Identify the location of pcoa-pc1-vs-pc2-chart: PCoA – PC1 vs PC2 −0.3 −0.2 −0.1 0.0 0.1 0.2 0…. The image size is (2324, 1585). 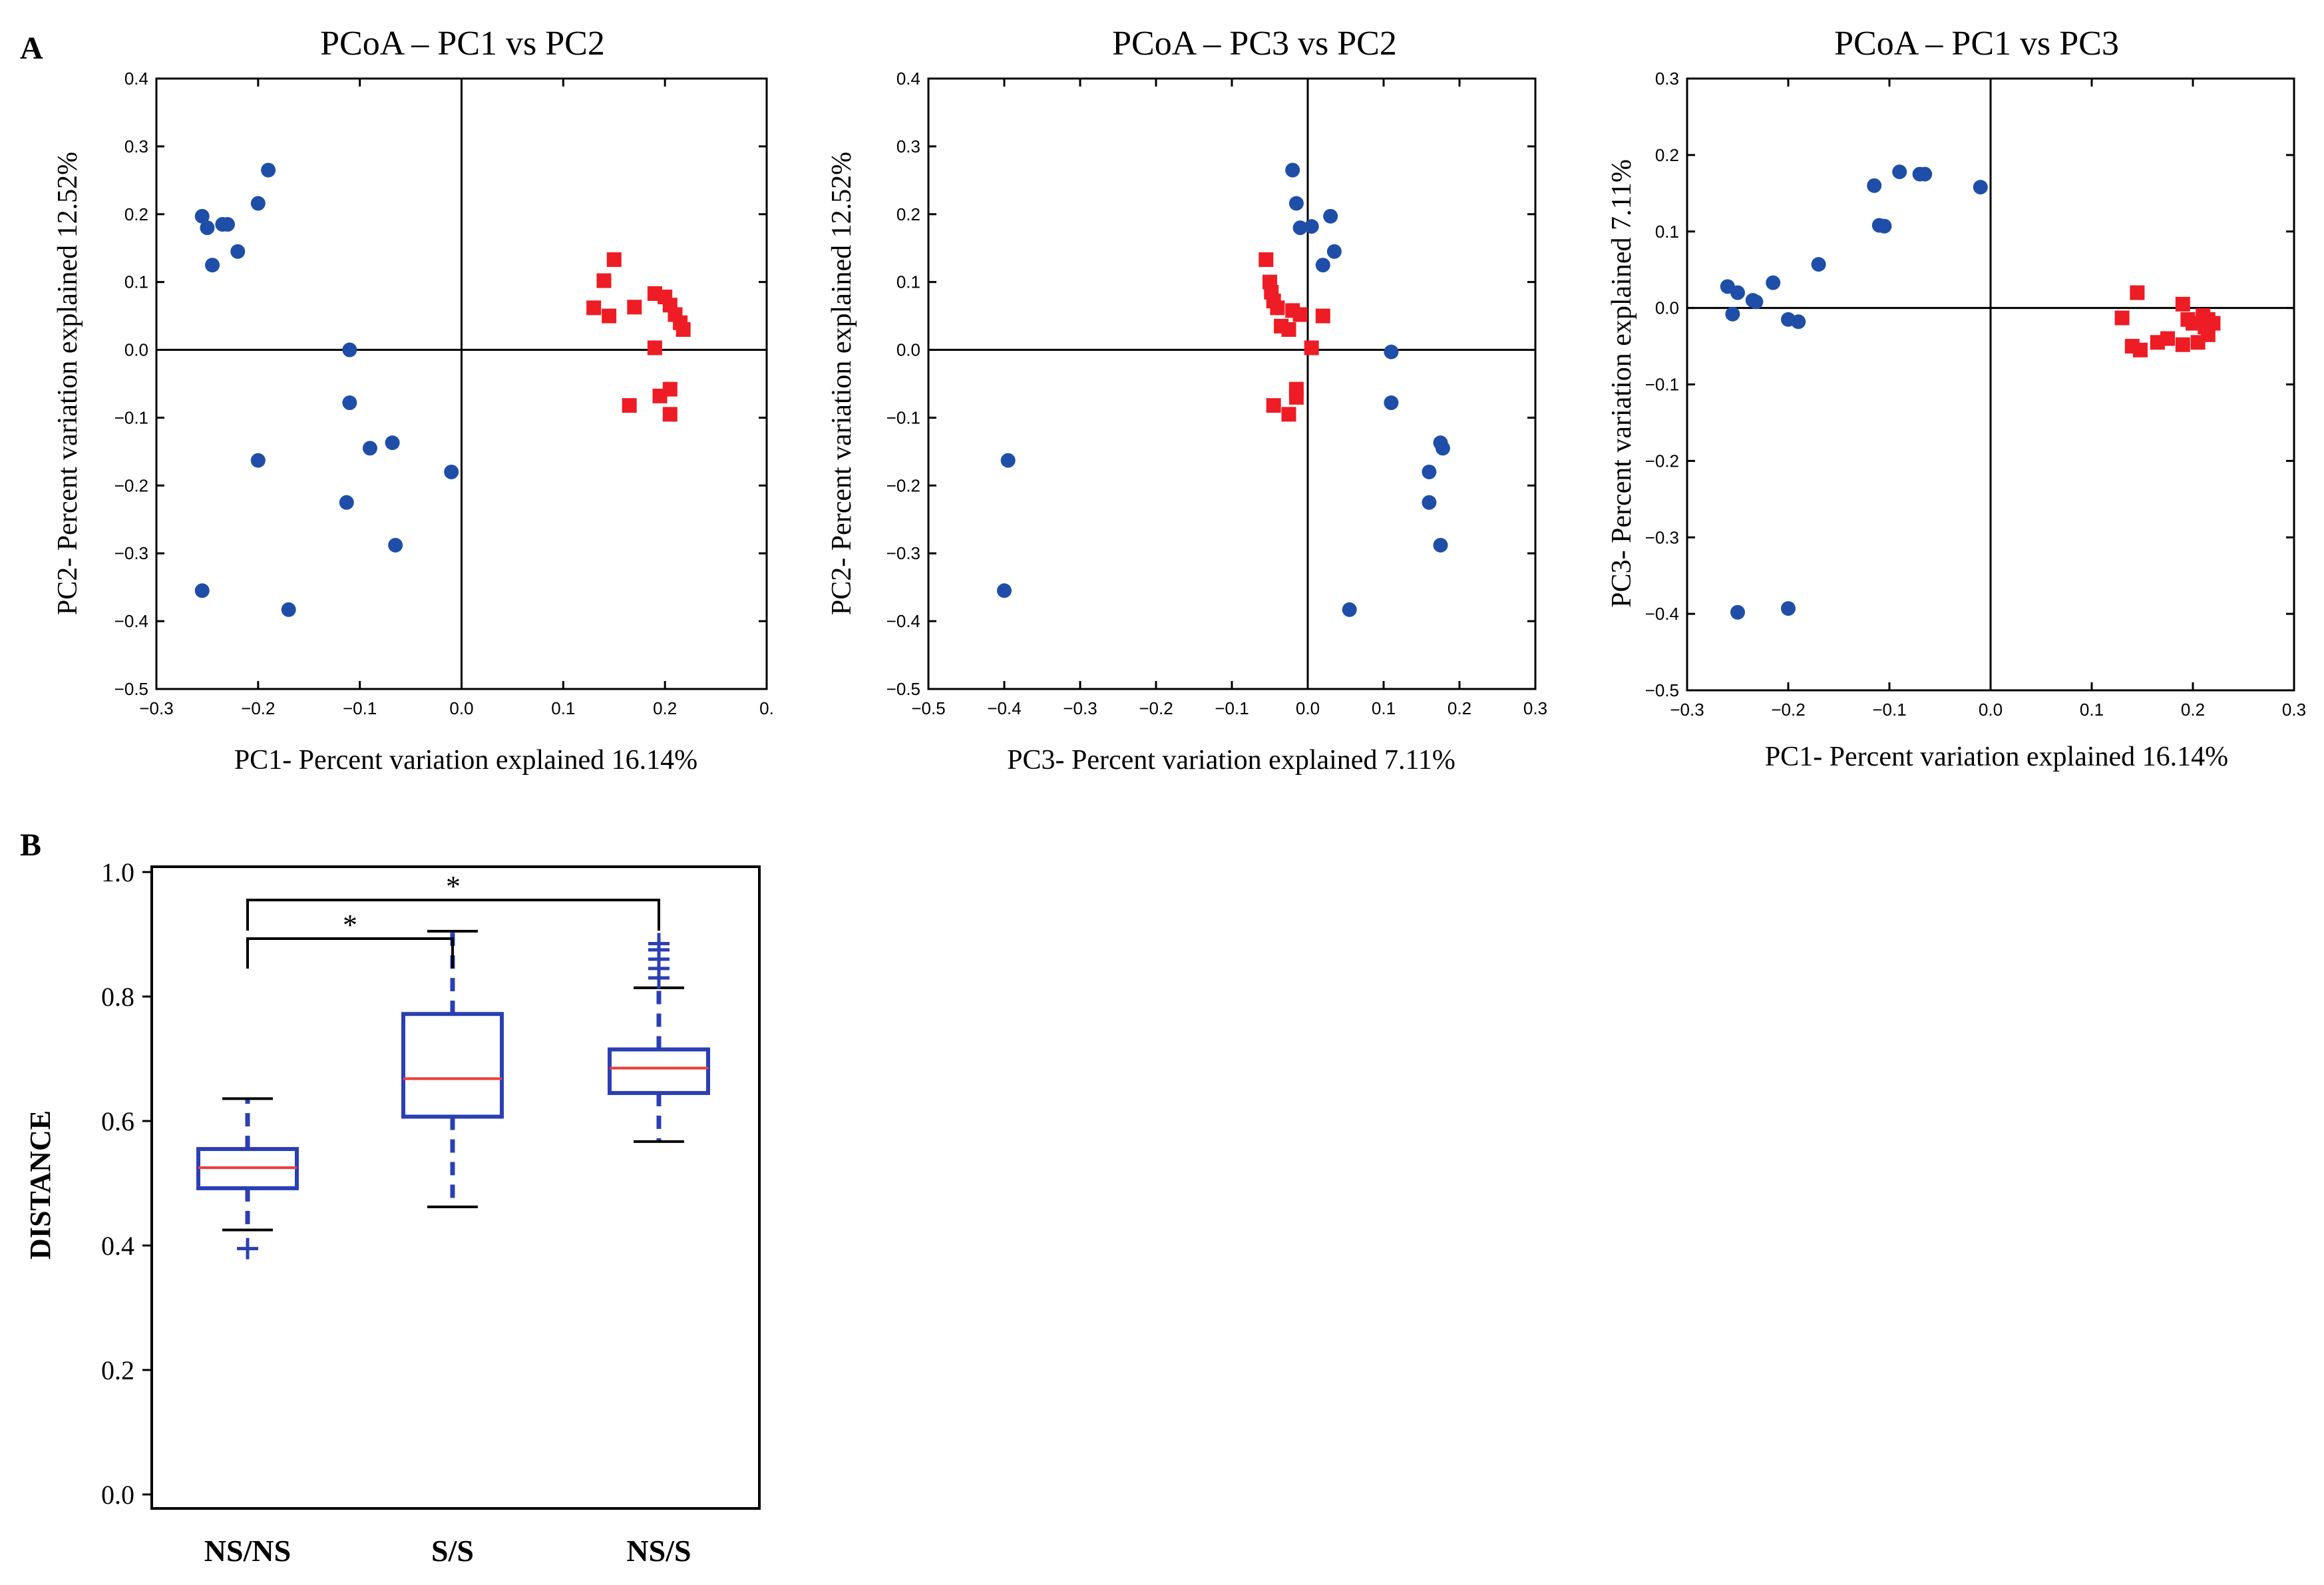
(413, 401).